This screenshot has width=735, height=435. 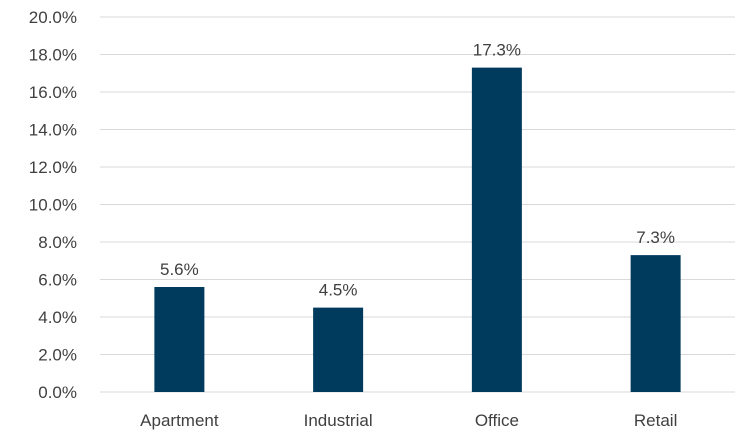 What do you see at coordinates (53, 167) in the screenshot?
I see `y-tick-label: 12.0%` at bounding box center [53, 167].